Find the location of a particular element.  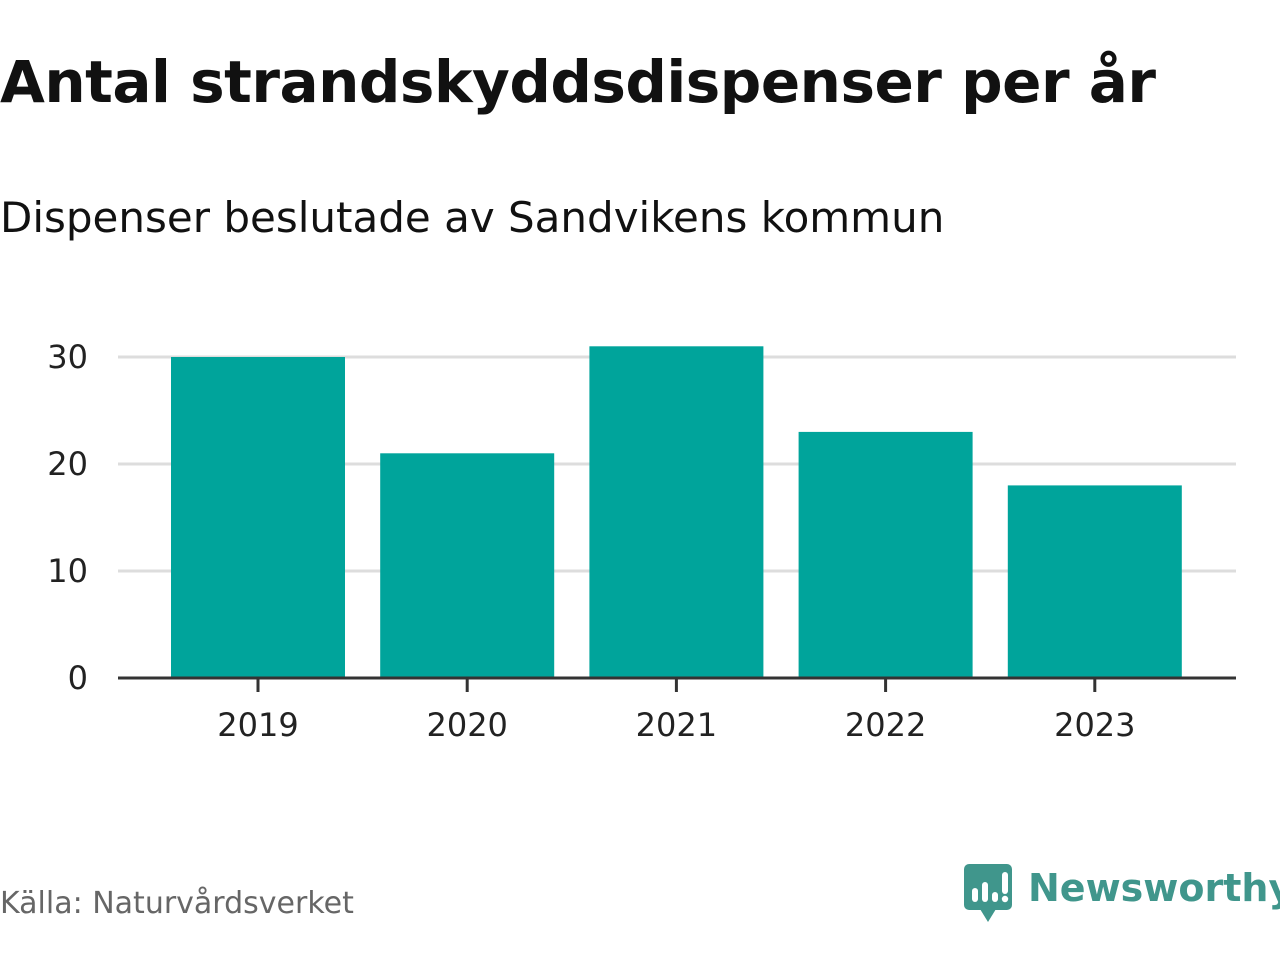

x-tick-label: 2021 is located at coordinates (676, 725).